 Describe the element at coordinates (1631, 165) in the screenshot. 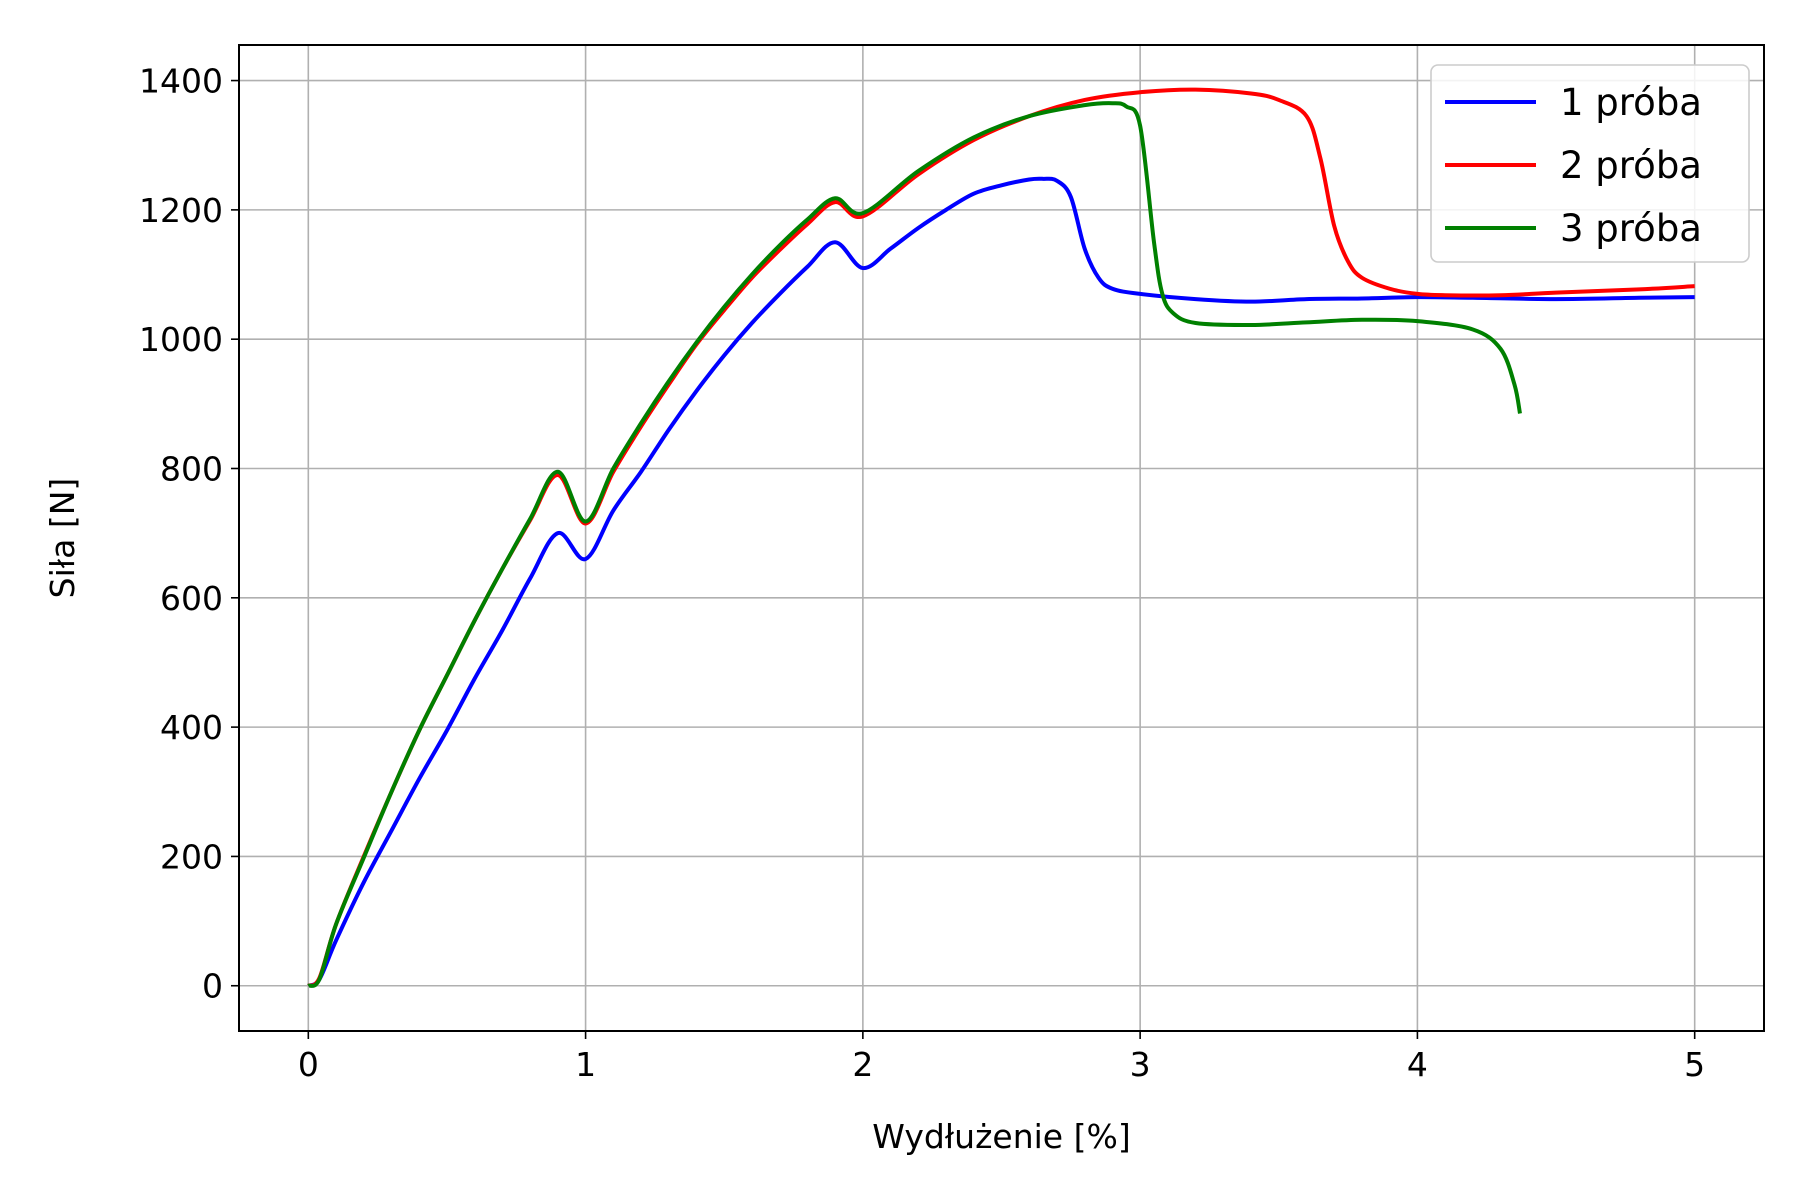

I see `legend-label-2: 2 próba` at that location.